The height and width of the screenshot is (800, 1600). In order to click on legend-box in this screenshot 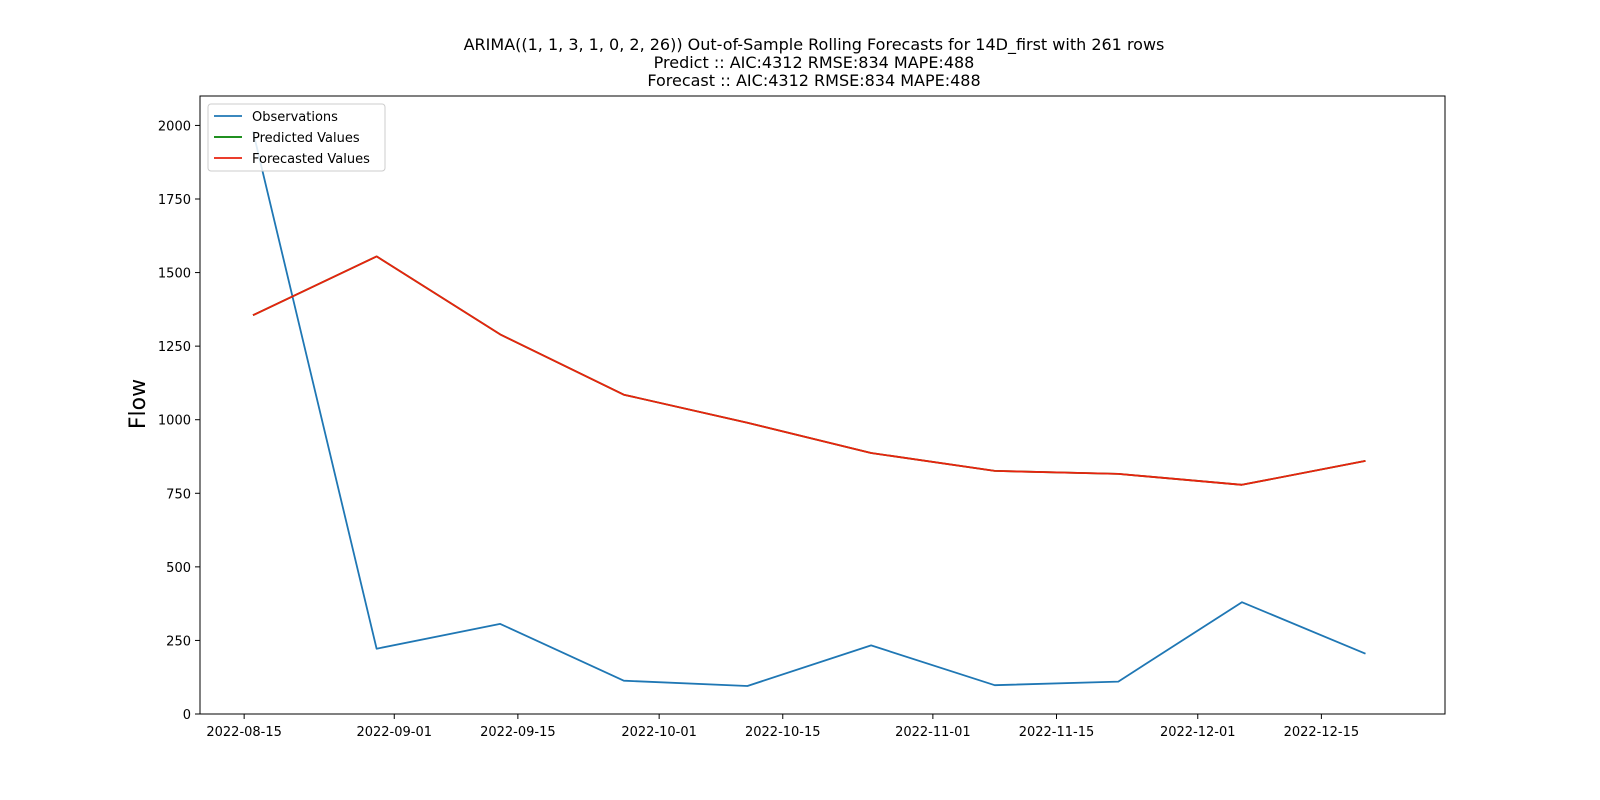, I will do `click(296, 137)`.